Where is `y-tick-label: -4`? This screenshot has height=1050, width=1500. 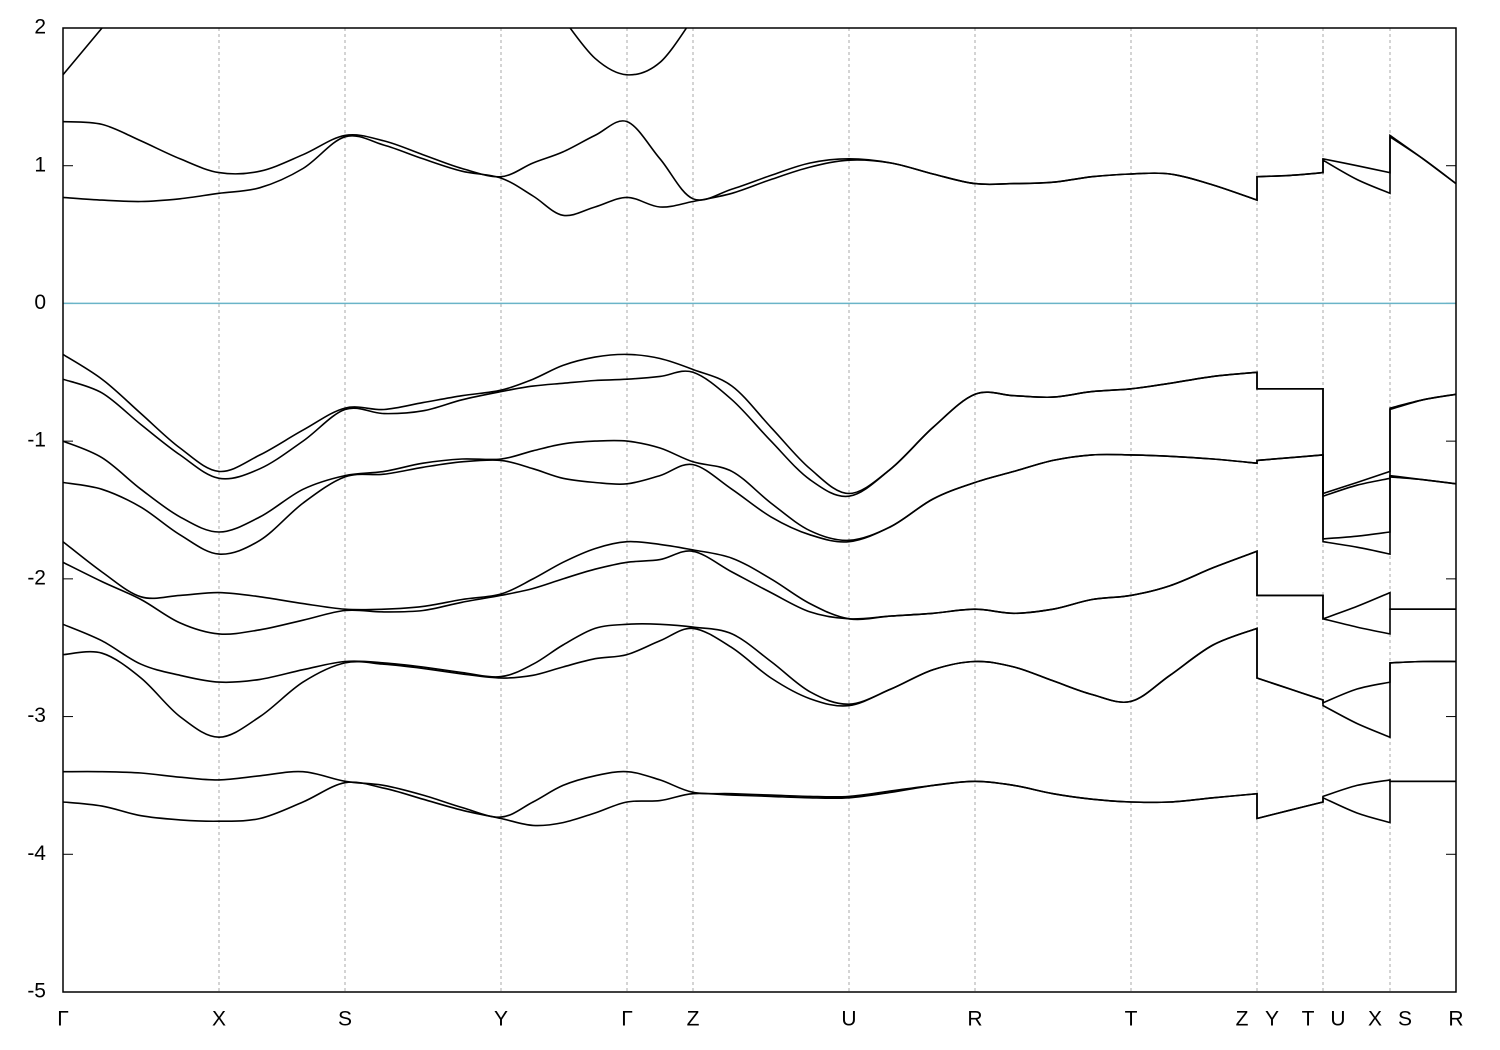
y-tick-label: -4 is located at coordinates (36, 853).